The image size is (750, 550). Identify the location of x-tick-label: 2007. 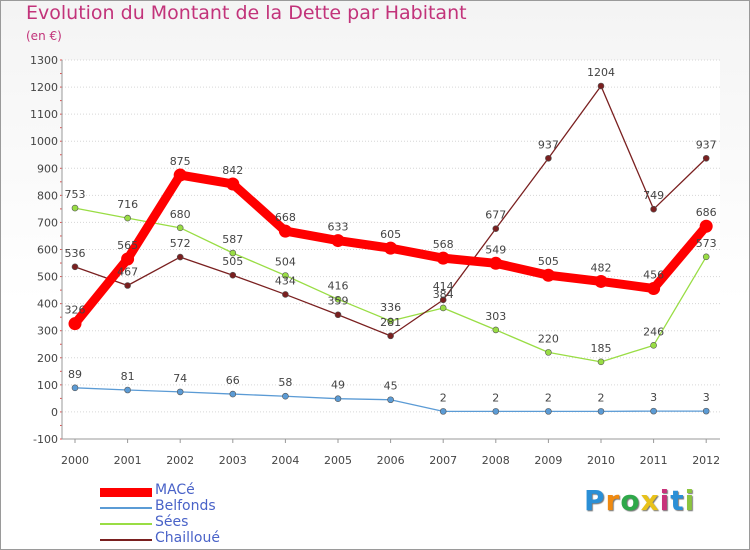
(443, 460).